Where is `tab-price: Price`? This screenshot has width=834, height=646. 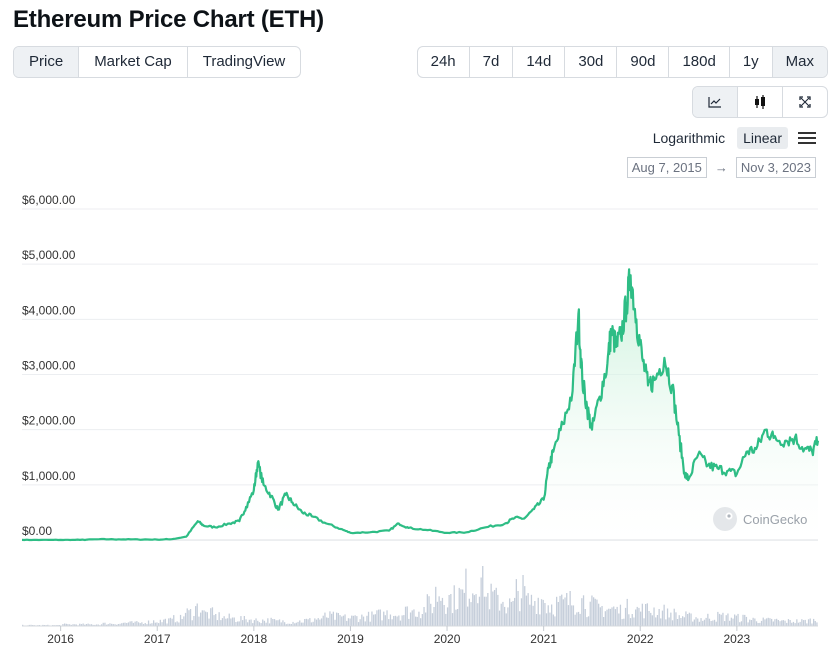
tab-price: Price is located at coordinates (47, 62).